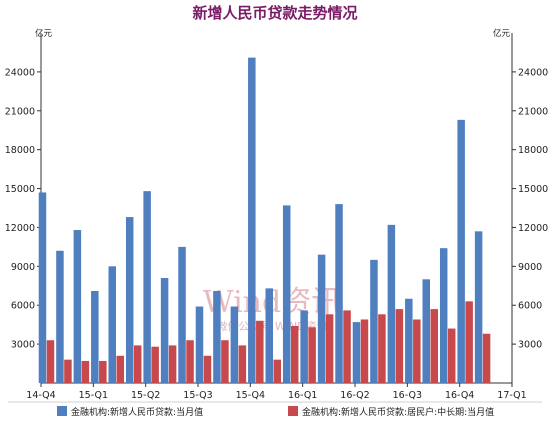 Image resolution: width=550 pixels, height=423 pixels. I want to click on x-tick-label: 16-Q4, so click(459, 395).